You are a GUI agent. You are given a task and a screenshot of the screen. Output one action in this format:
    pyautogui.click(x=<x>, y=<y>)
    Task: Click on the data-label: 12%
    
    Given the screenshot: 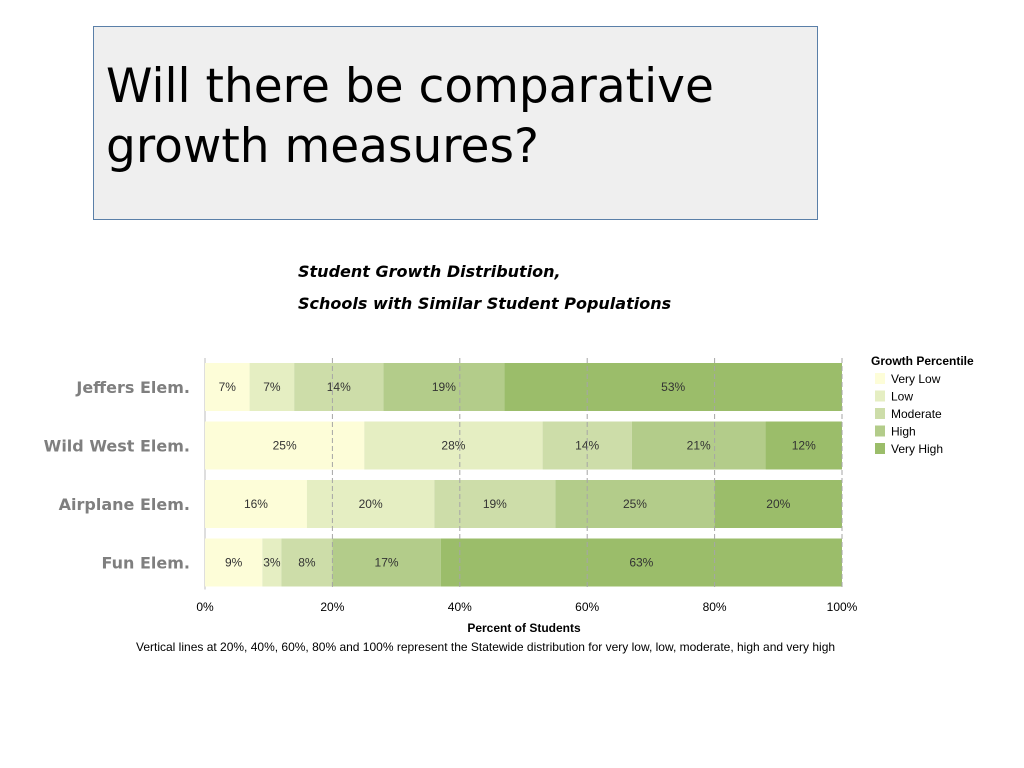 What is the action you would take?
    pyautogui.click(x=804, y=446)
    